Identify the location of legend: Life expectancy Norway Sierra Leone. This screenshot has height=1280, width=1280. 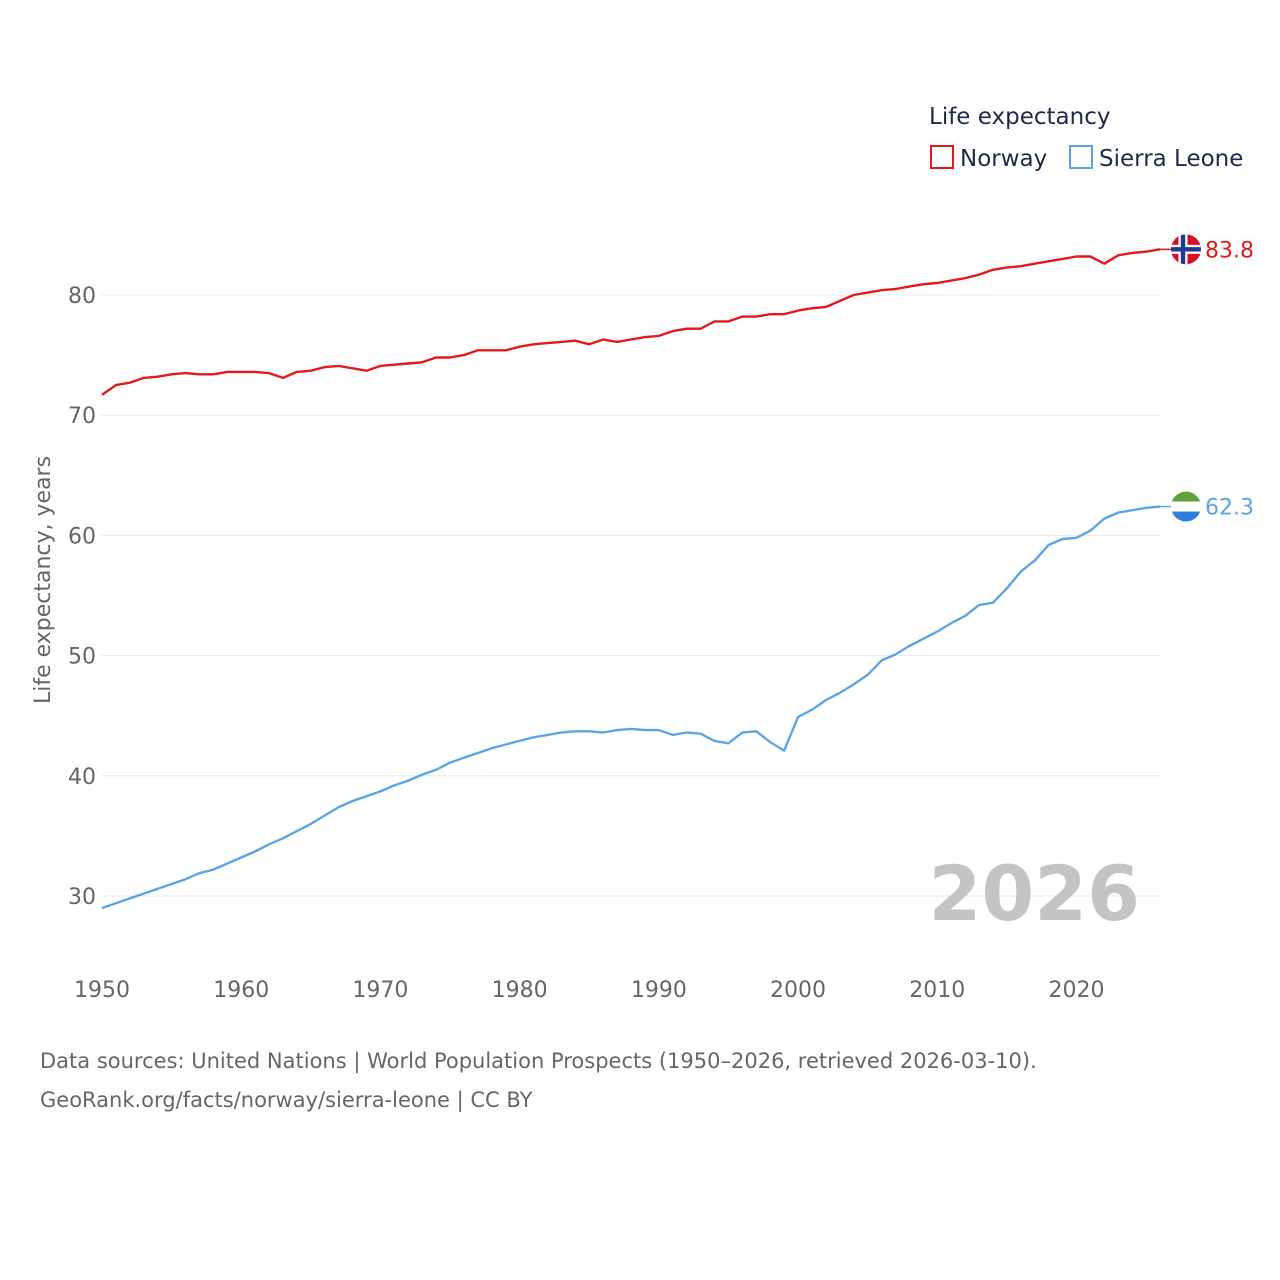
(1086, 138).